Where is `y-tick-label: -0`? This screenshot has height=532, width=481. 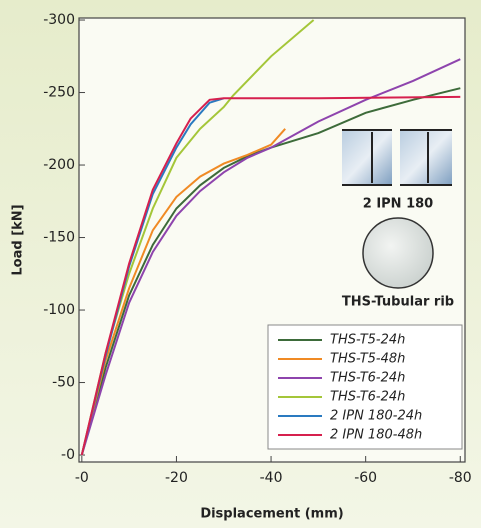
y-tick-label: -0 is located at coordinates (68, 455).